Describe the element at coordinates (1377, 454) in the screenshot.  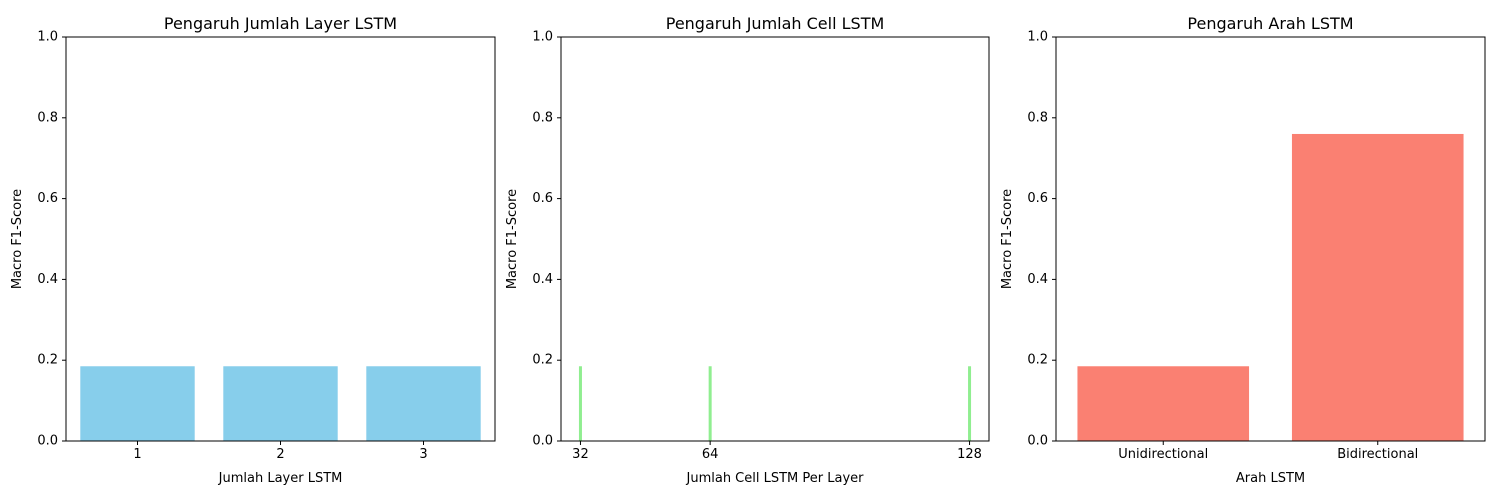
I see `x-tick-label: Bidirectional` at that location.